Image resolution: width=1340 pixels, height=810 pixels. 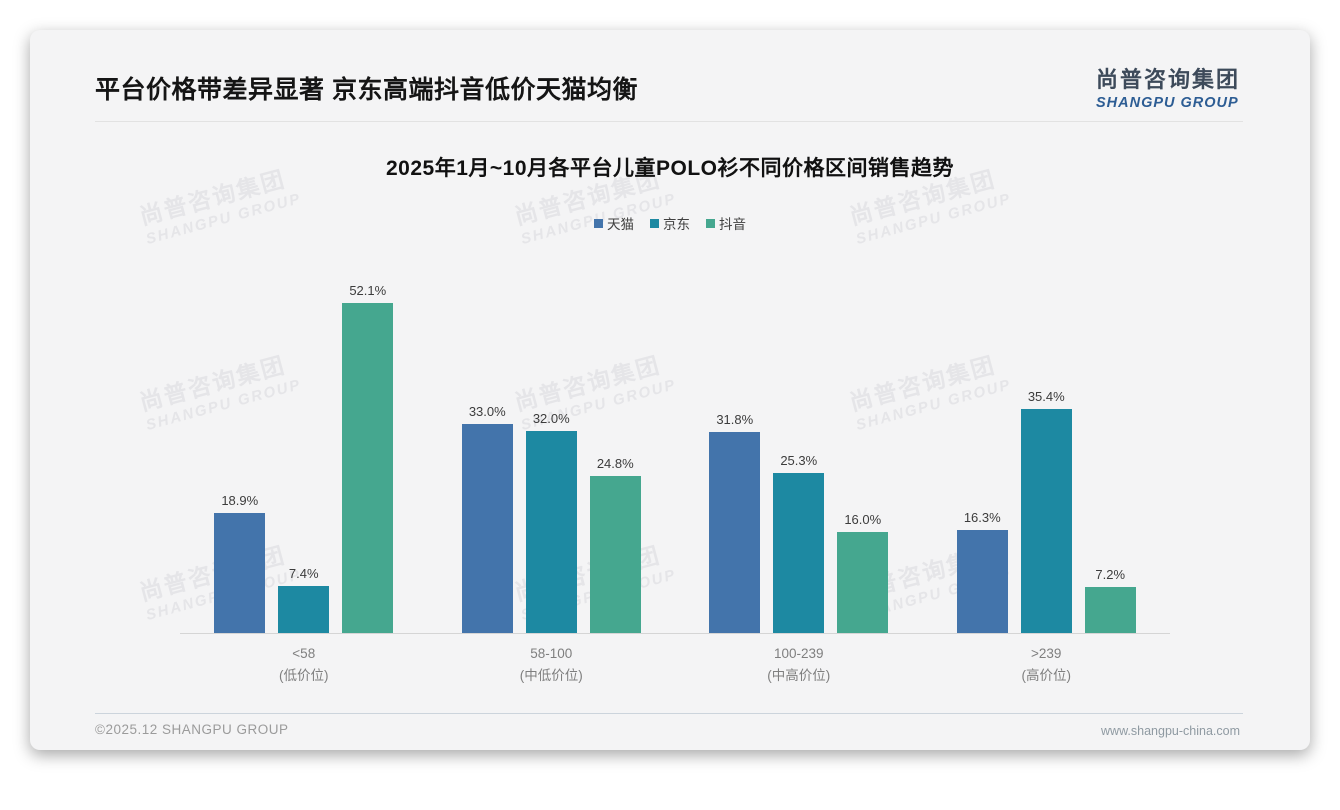 I want to click on bar-value-label: 7.2%, so click(x=1110, y=575).